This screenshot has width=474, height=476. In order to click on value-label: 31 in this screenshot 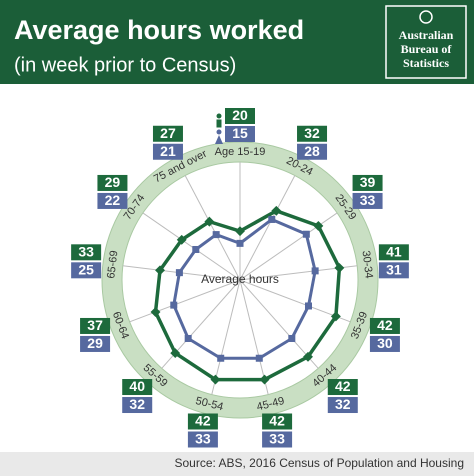, I will do `click(394, 270)`.